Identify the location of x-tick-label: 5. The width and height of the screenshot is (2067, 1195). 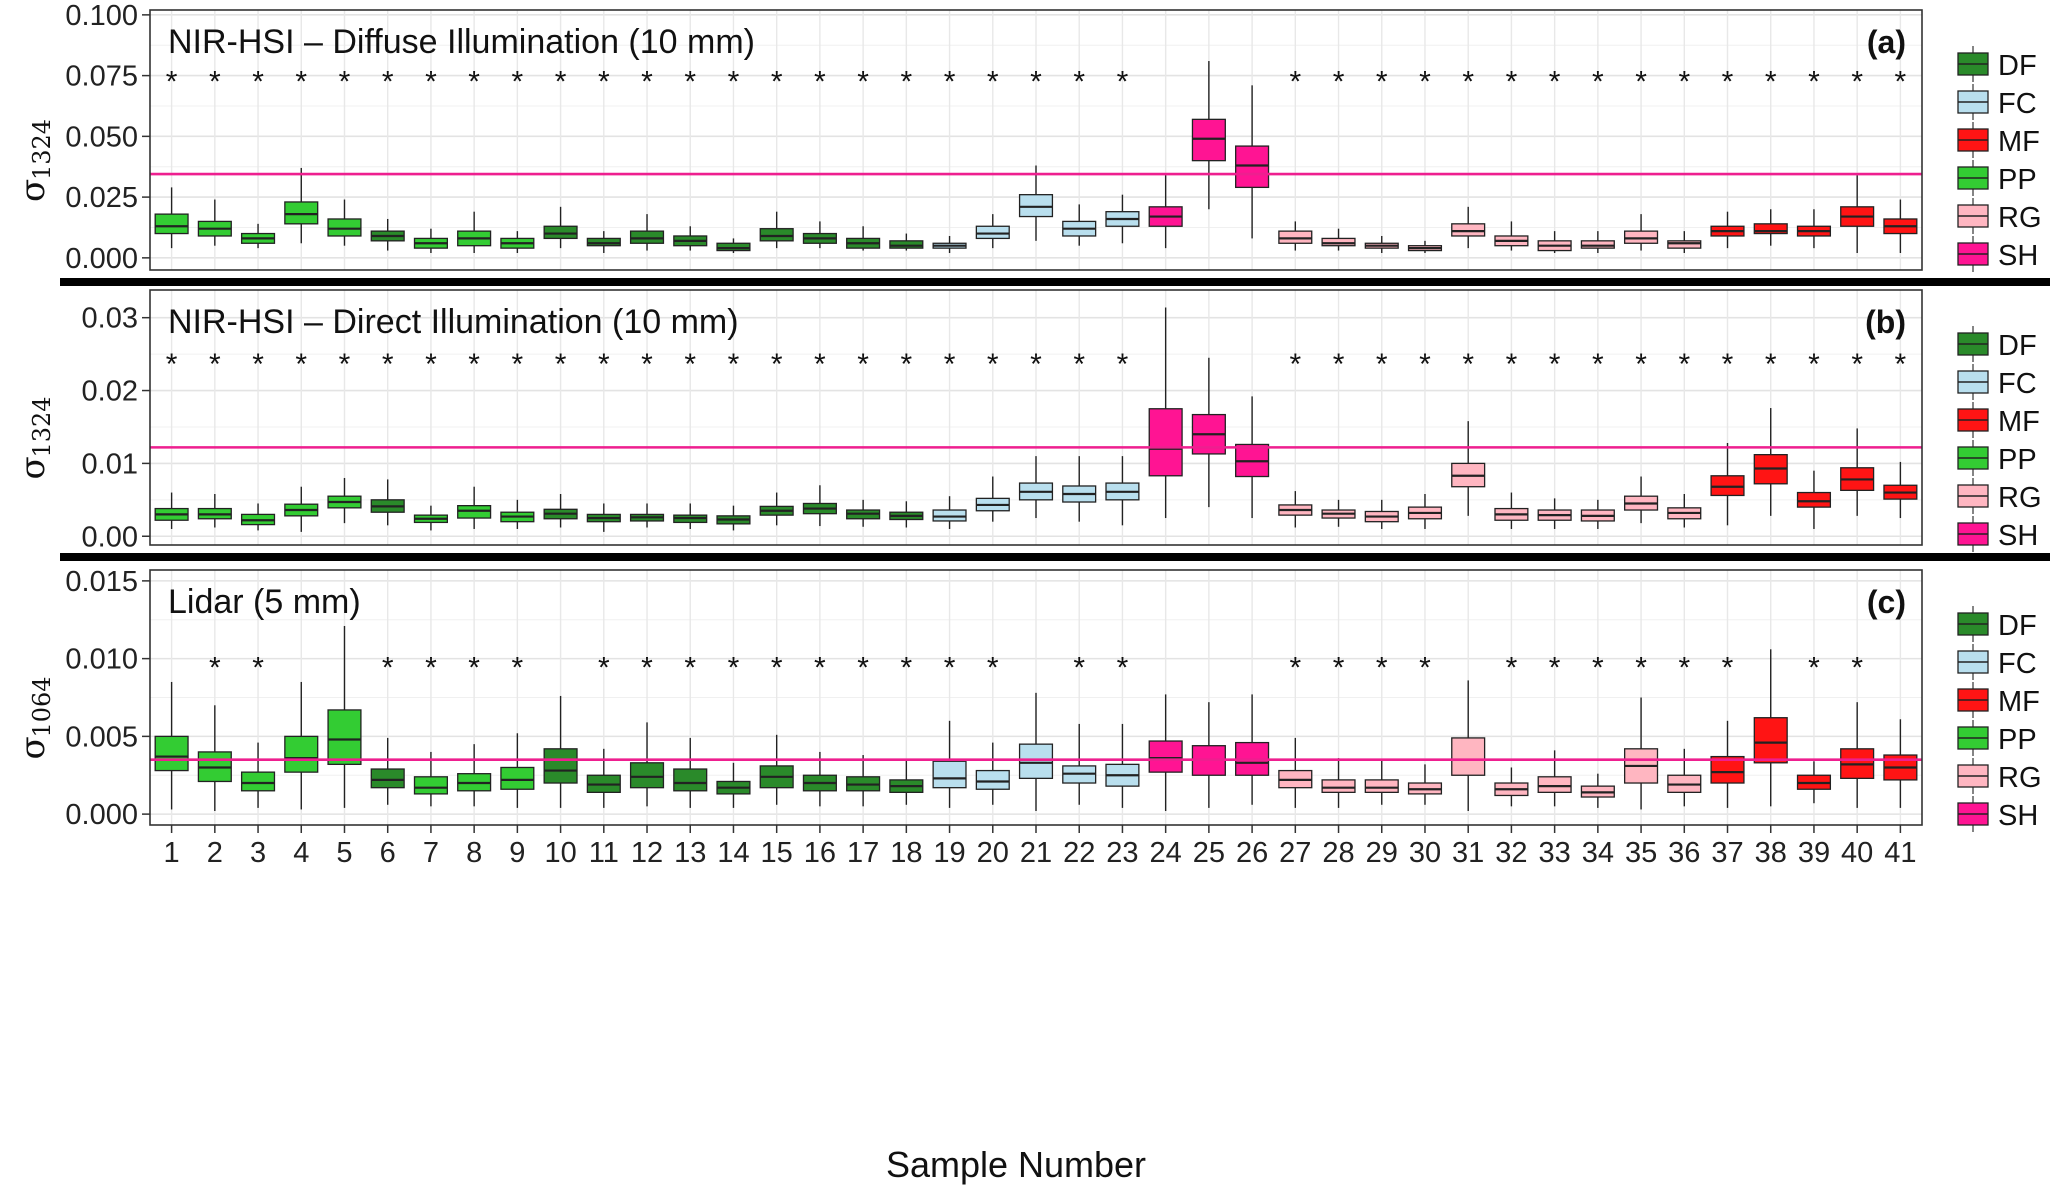
(344, 853).